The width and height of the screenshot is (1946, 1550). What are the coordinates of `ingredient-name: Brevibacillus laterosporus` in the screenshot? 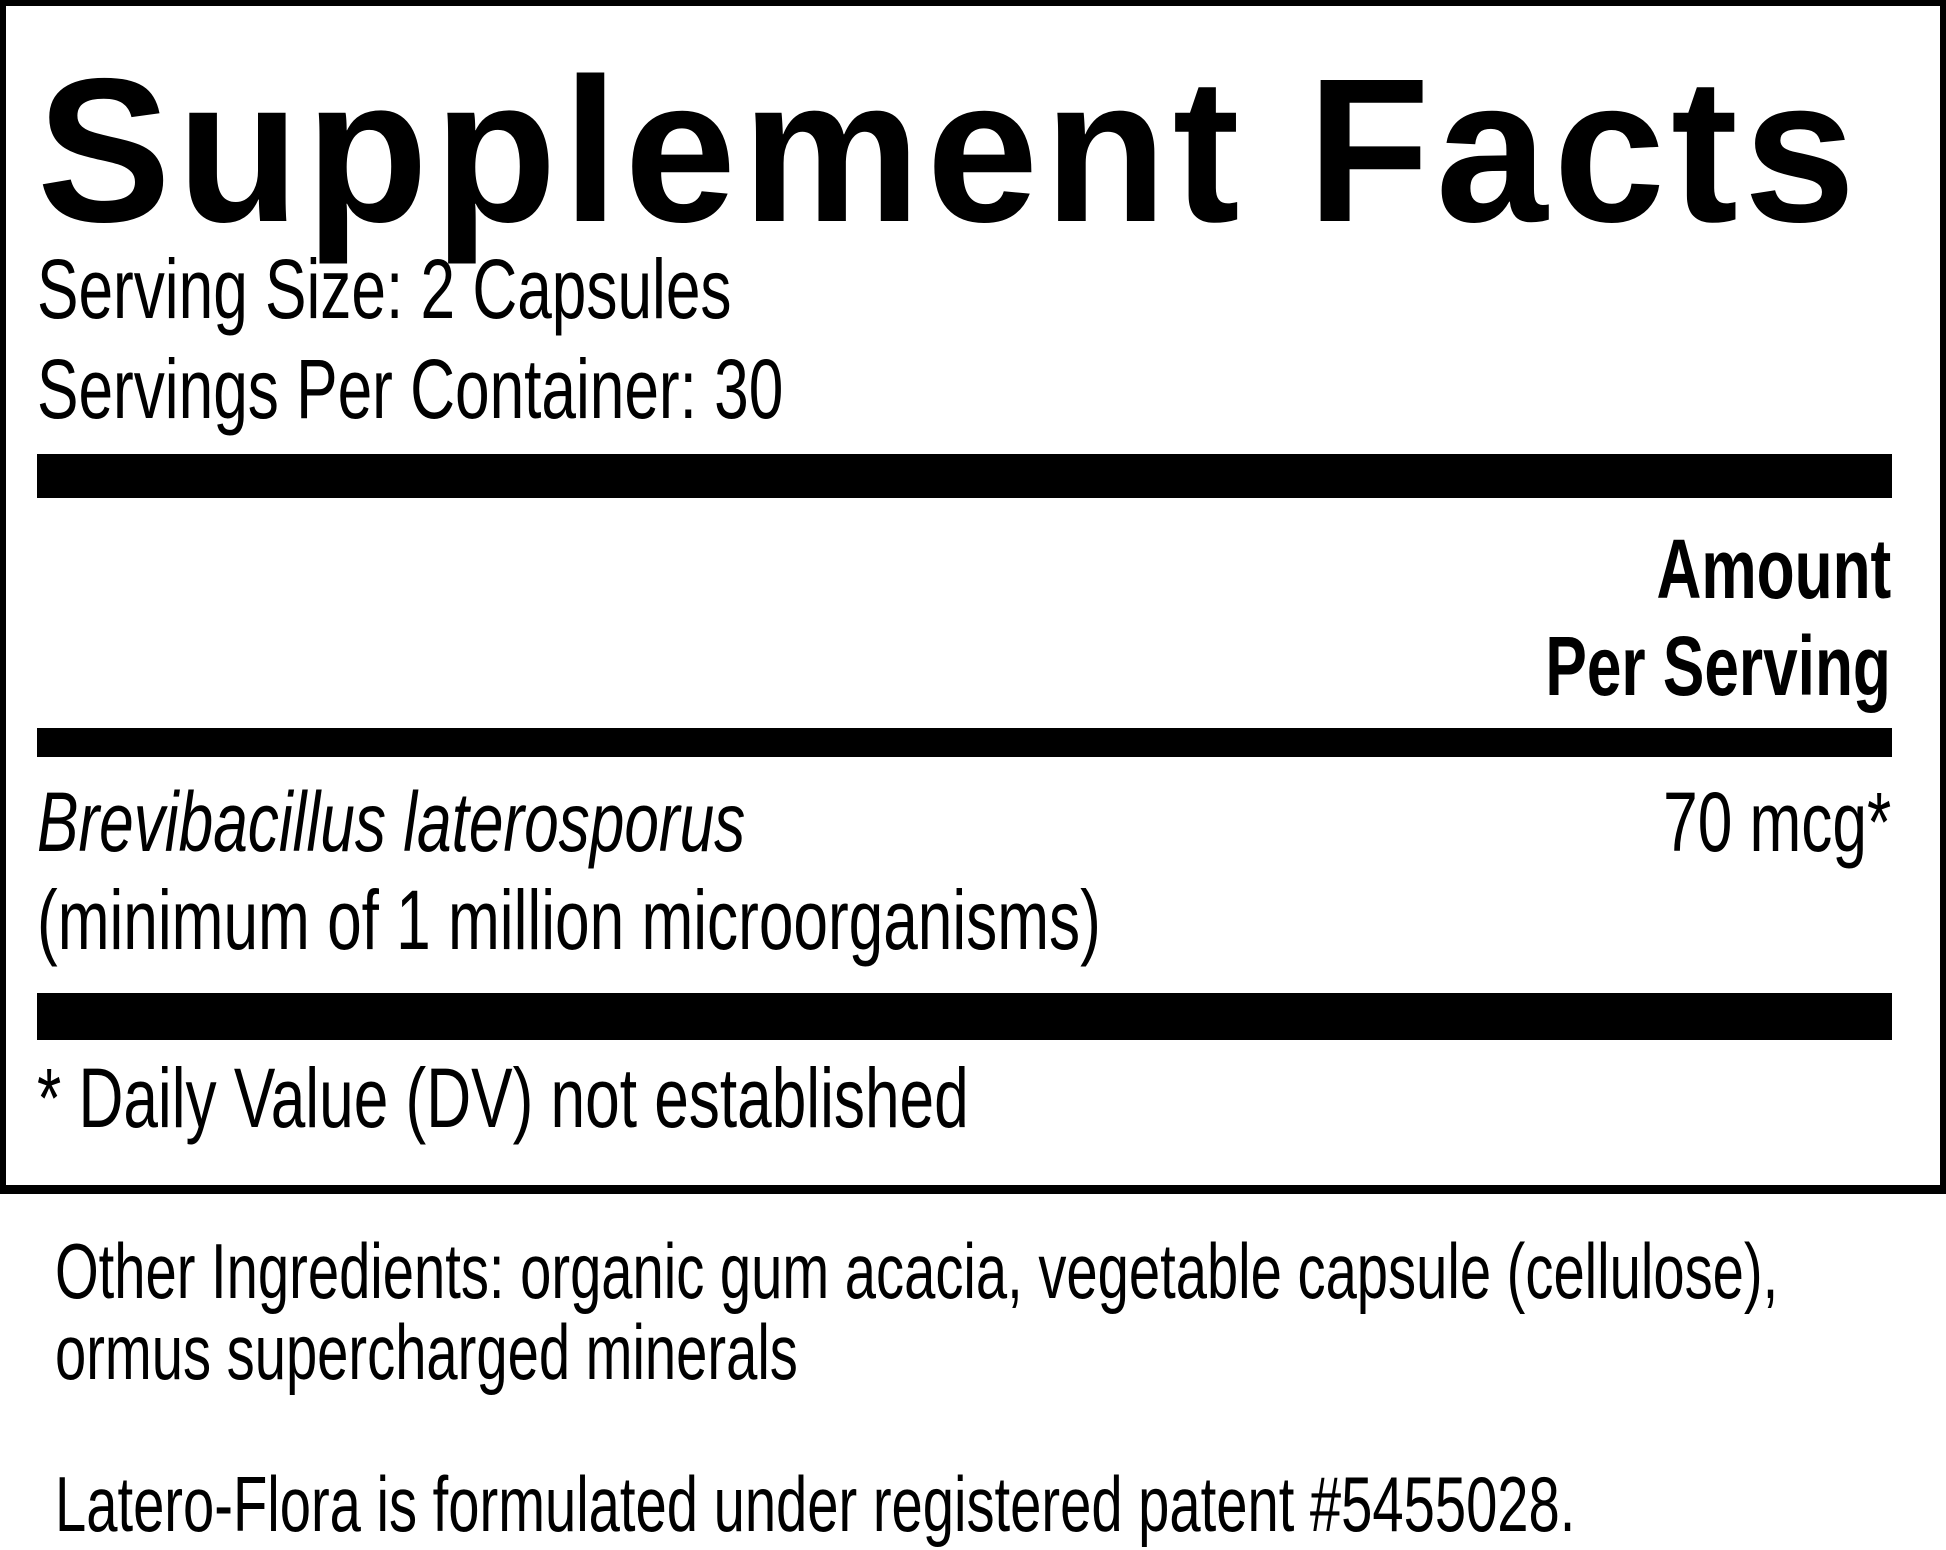 It's located at (391, 822).